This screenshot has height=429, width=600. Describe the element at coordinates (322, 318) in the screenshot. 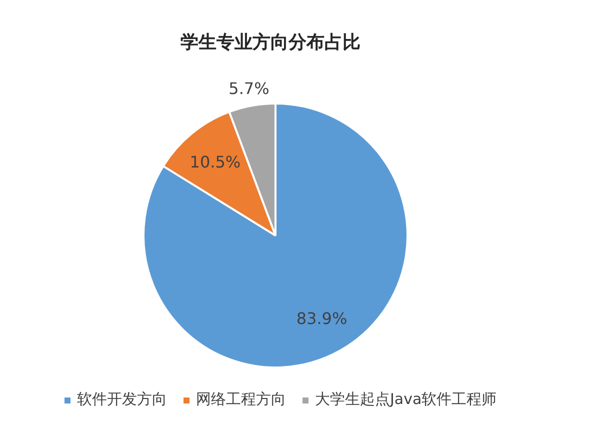

I see `data-label: 83.9%` at that location.